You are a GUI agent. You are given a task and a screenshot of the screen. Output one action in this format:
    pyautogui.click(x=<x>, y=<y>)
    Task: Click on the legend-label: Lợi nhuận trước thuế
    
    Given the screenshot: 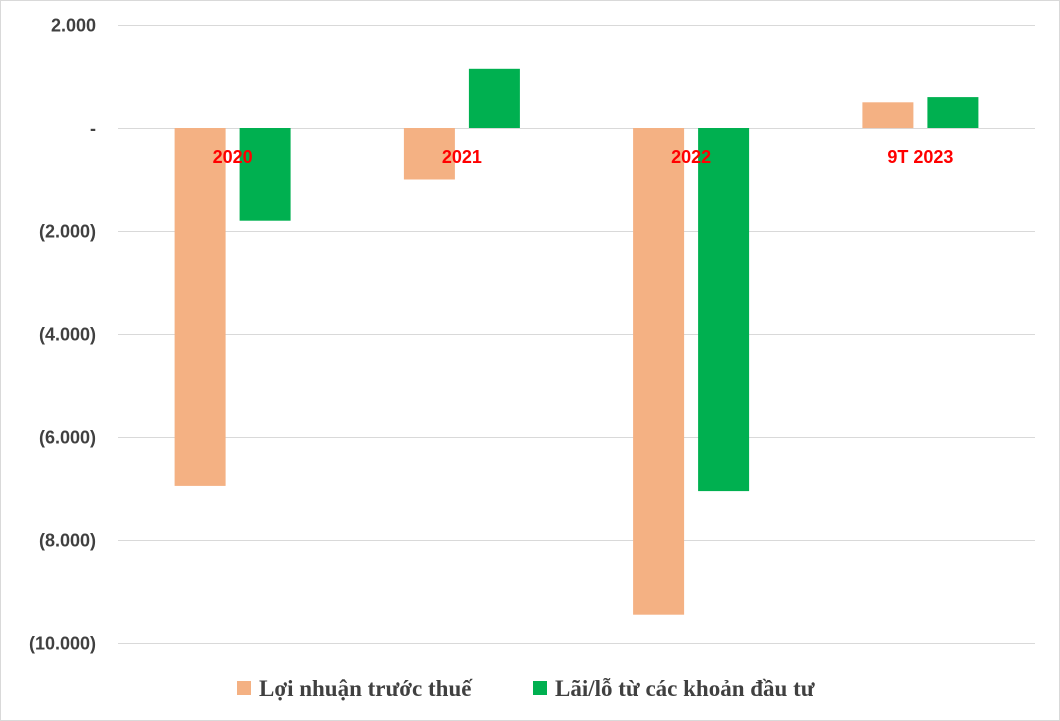 What is the action you would take?
    pyautogui.click(x=366, y=688)
    